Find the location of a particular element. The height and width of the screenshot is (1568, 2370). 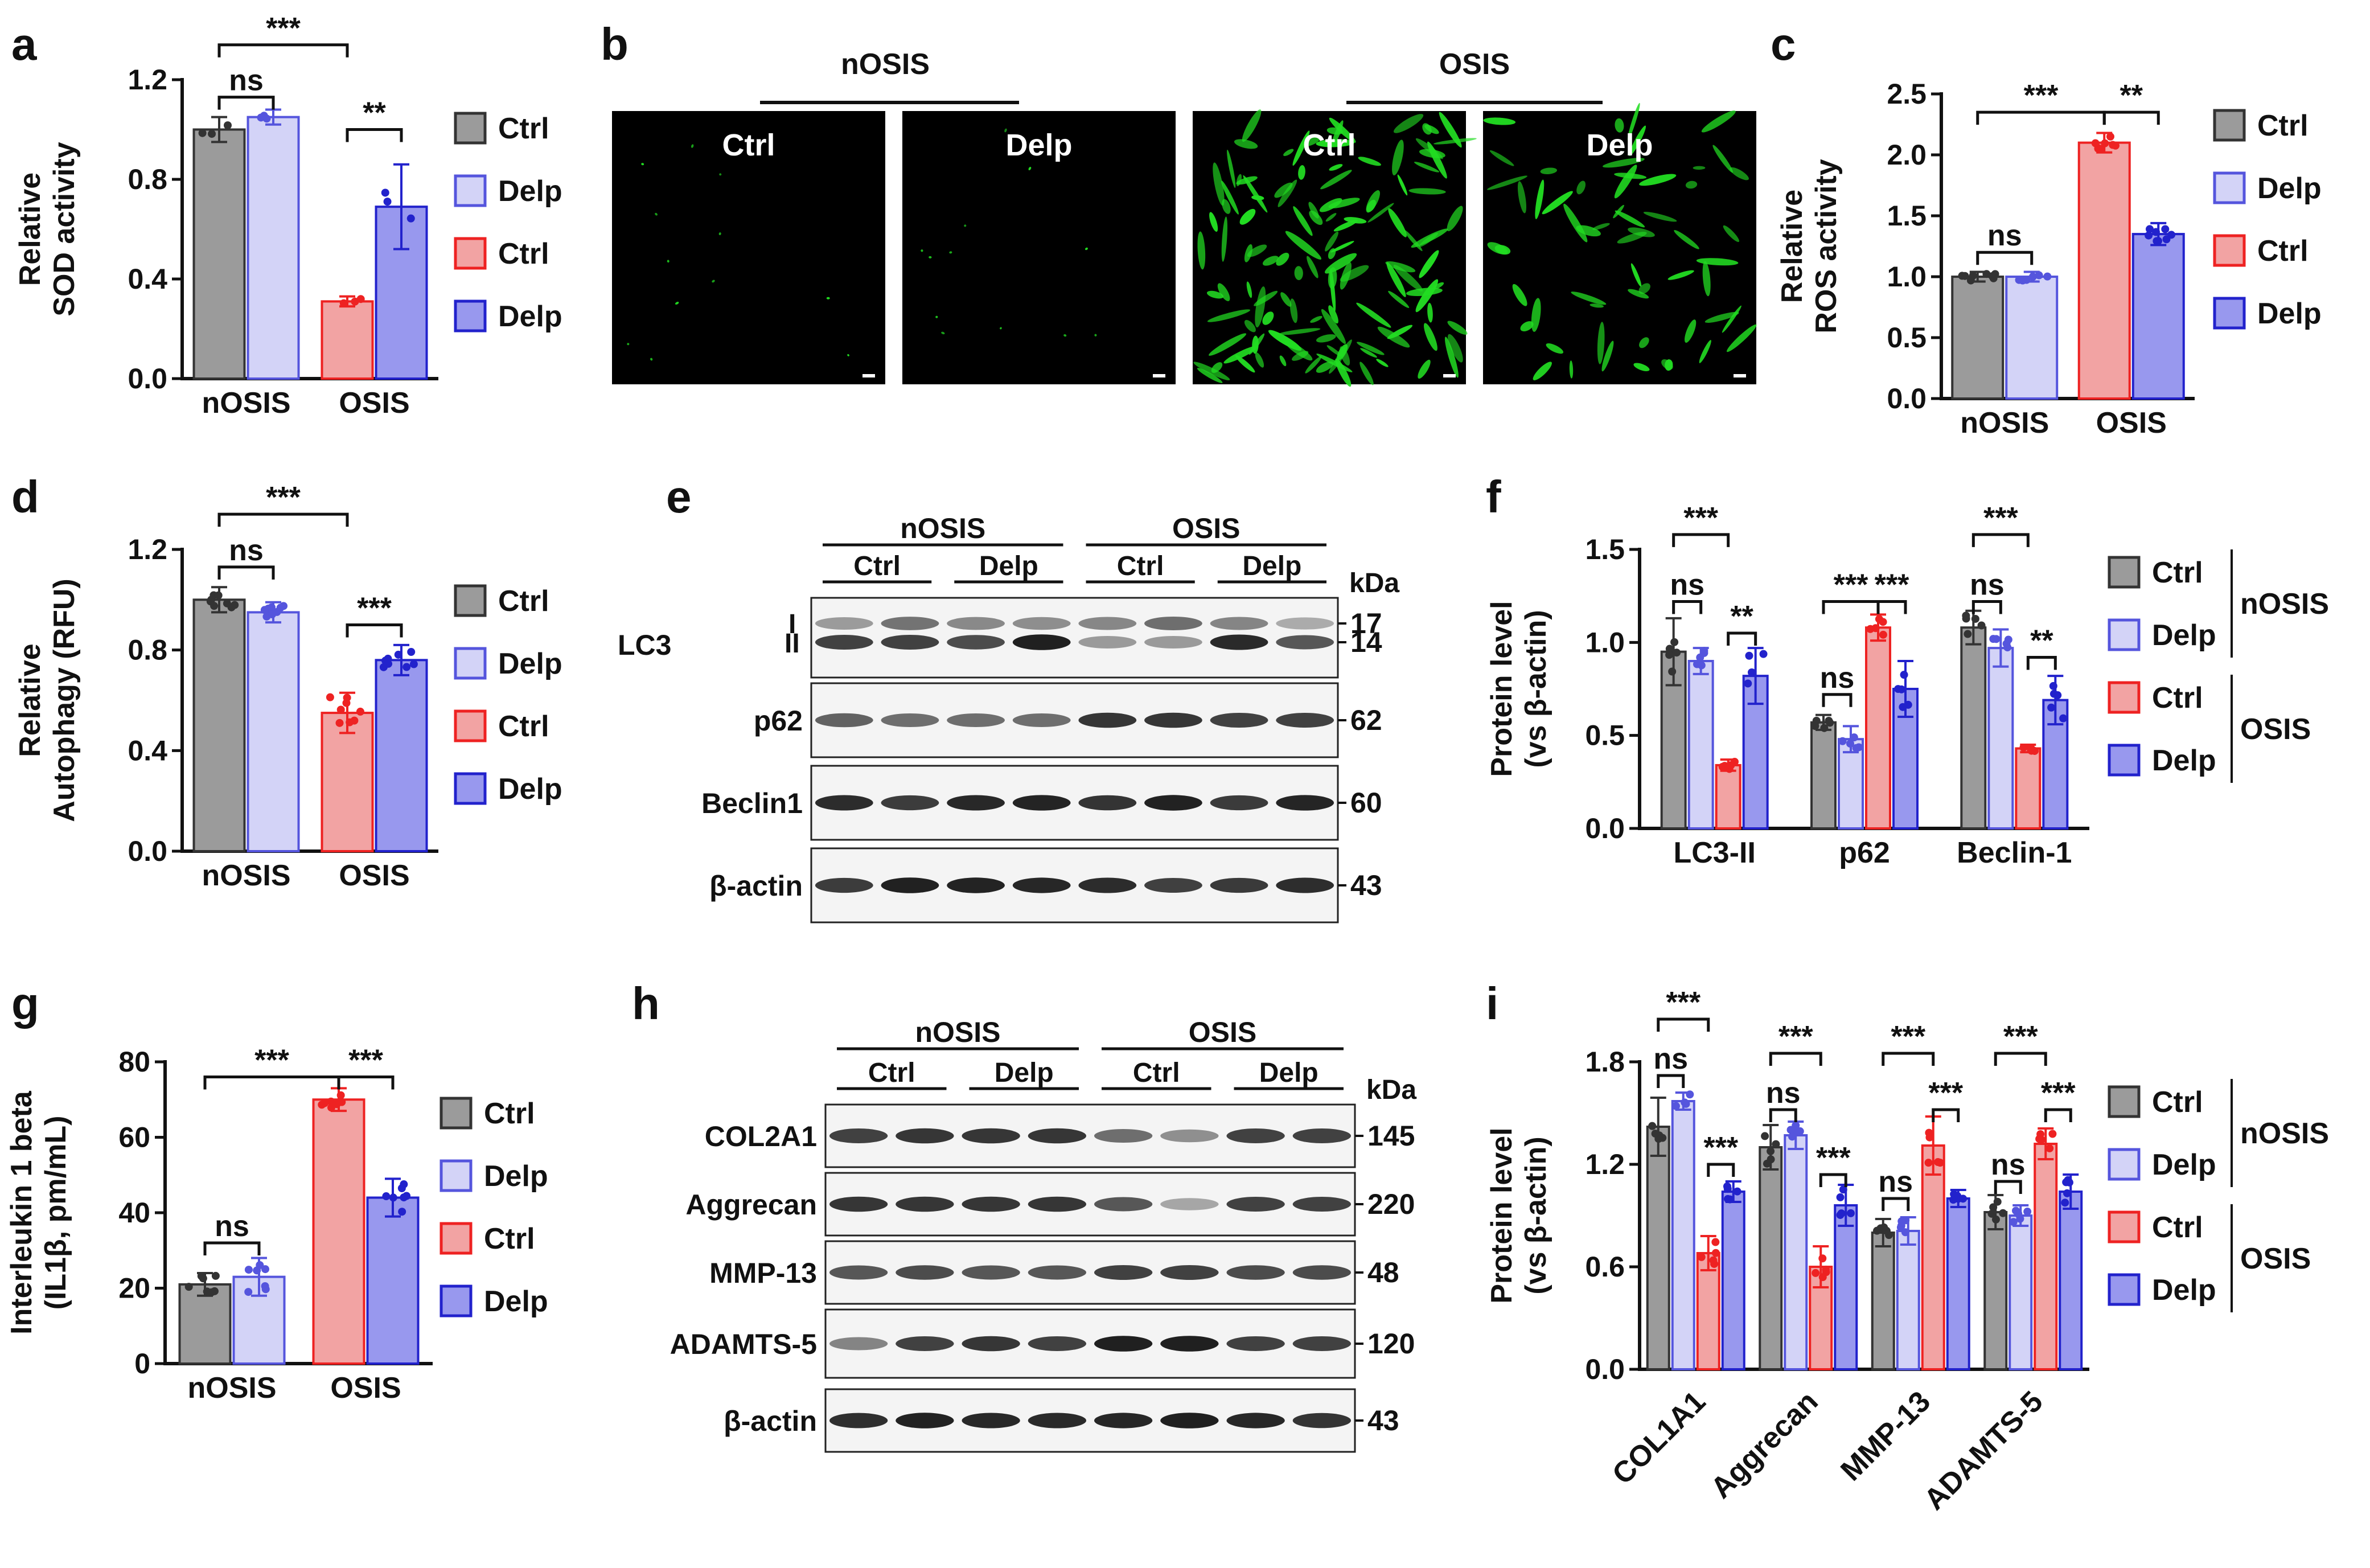

blot-kda-unit: kDa is located at coordinates (1374, 583).